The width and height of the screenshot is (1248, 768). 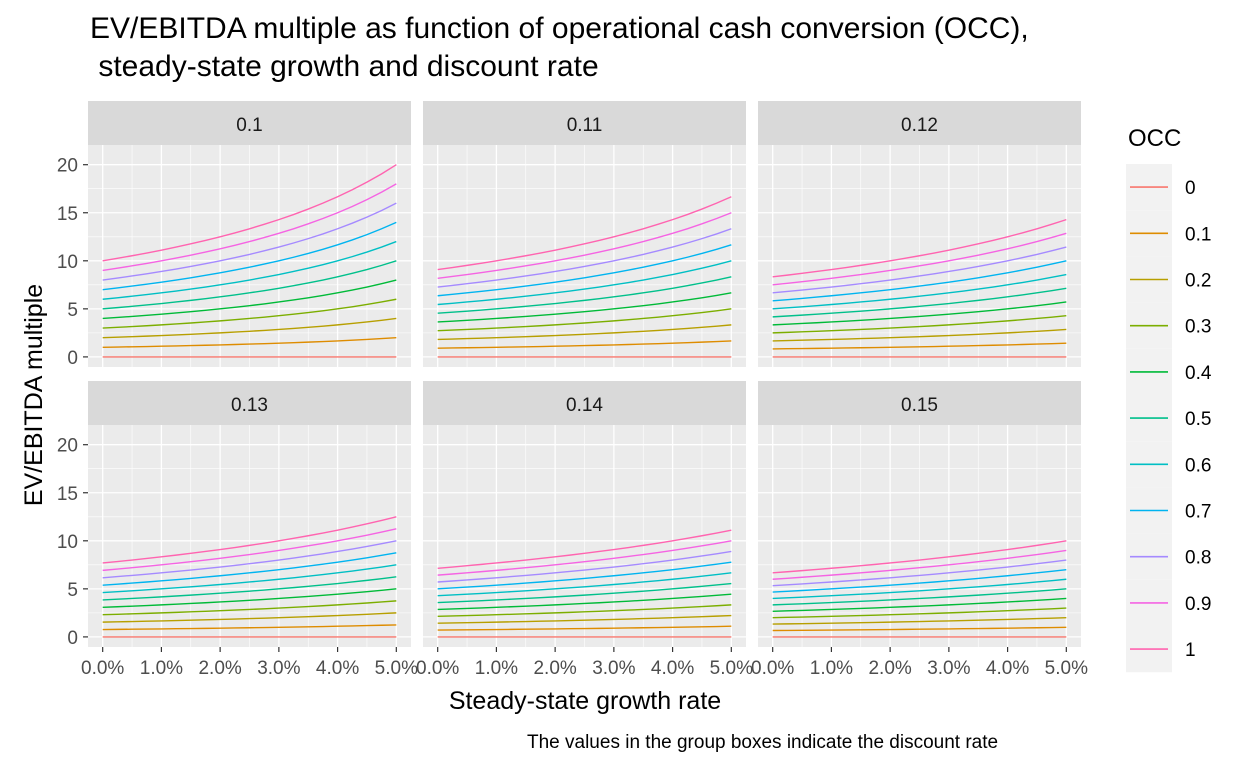 I want to click on facet-panel: 0.11, so click(x=584, y=234).